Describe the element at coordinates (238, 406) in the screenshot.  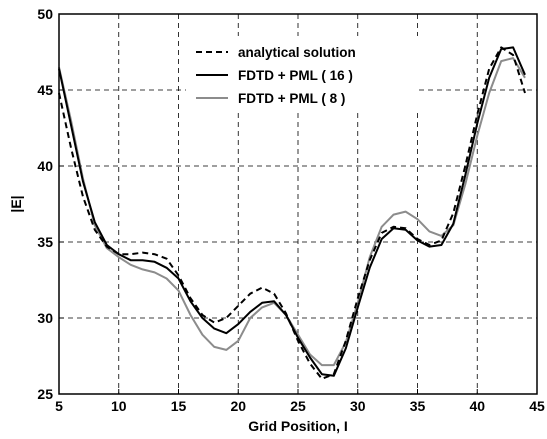
I see `x-tick-label: 20` at that location.